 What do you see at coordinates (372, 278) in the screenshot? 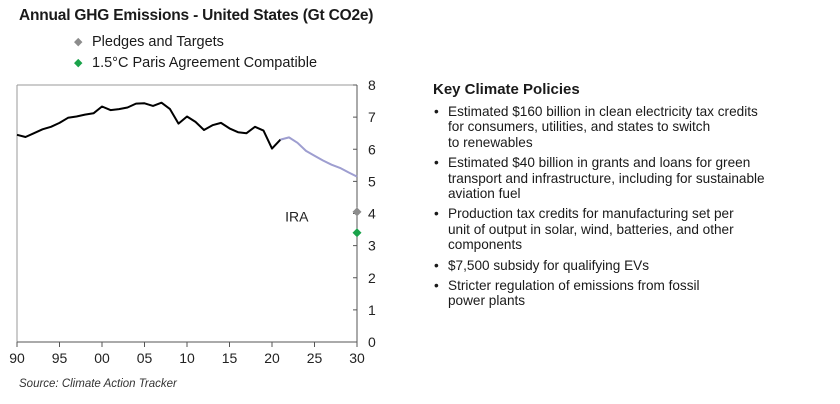
I see `y-tick-label: 2` at bounding box center [372, 278].